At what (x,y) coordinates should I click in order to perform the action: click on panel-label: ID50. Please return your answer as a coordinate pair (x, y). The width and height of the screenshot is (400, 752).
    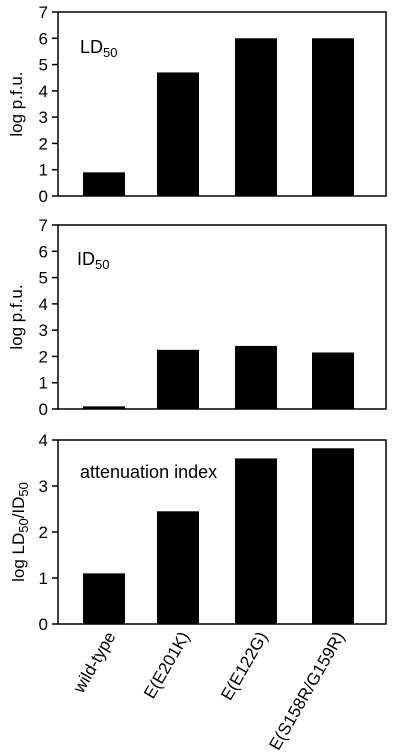
    Looking at the image, I should click on (93, 260).